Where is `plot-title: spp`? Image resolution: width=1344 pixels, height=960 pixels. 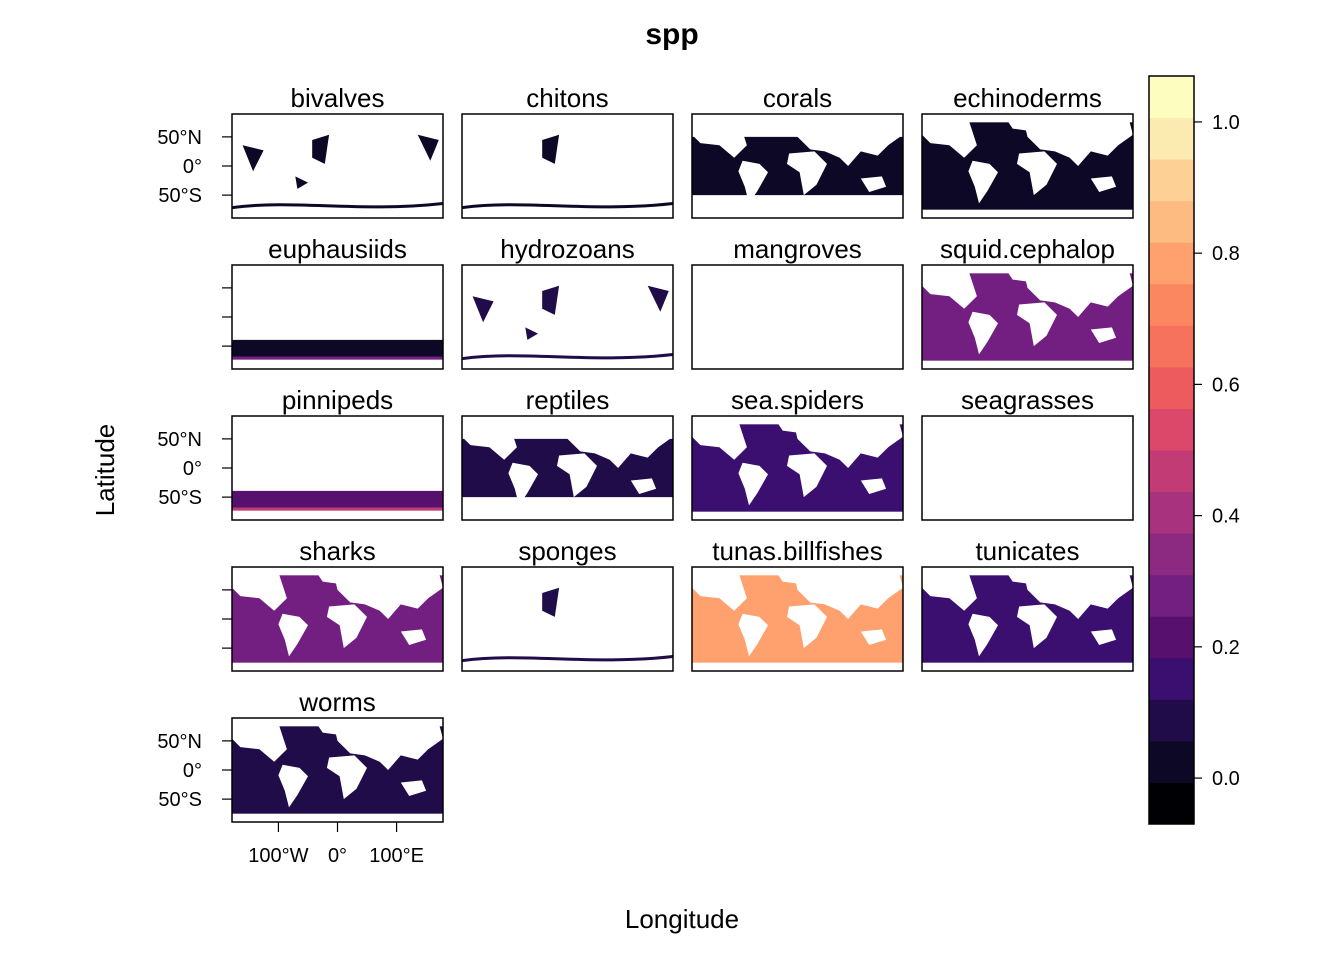 plot-title: spp is located at coordinates (671, 34).